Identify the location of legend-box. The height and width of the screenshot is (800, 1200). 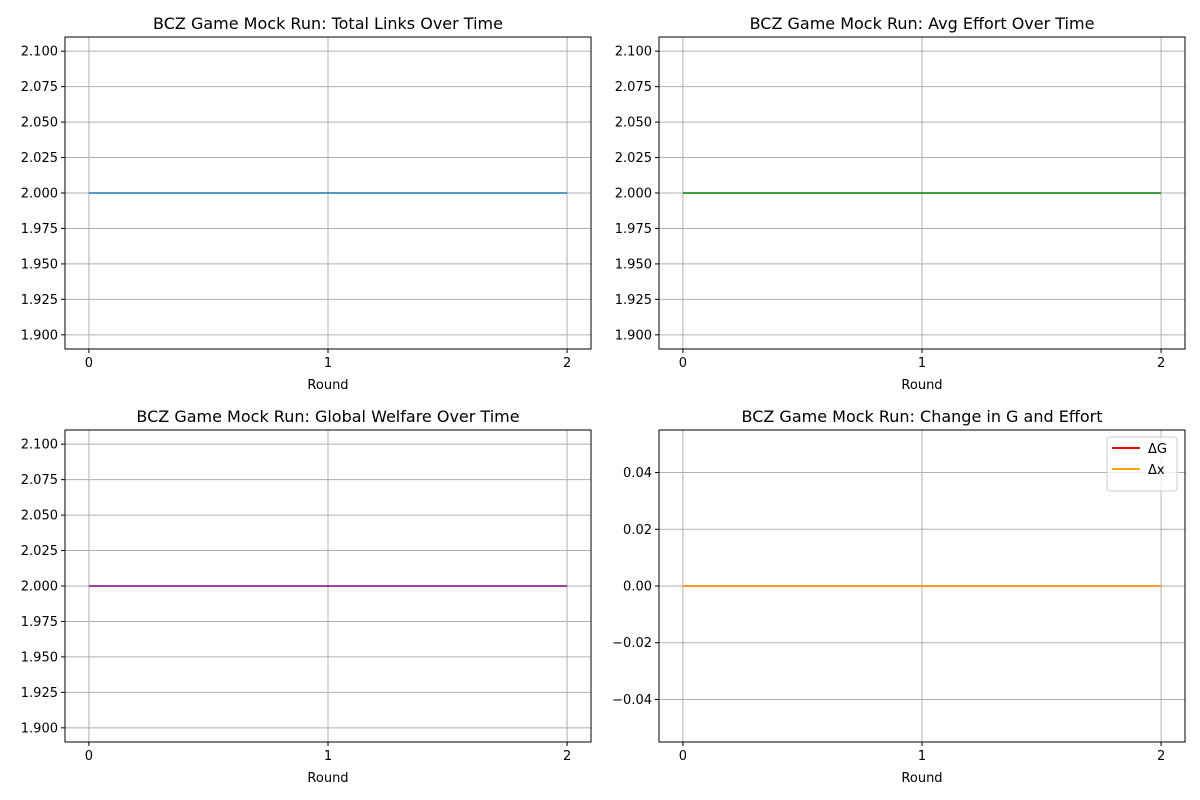
(1142, 464).